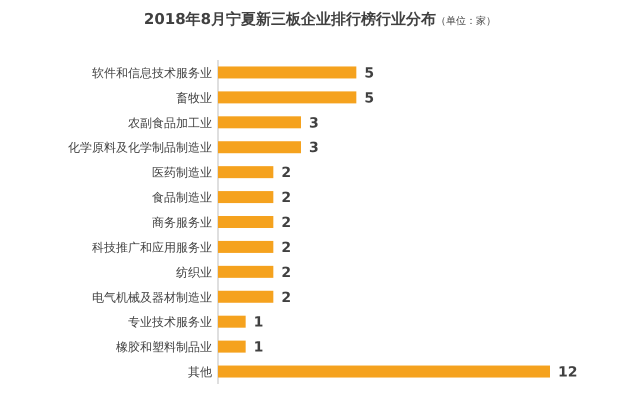  Describe the element at coordinates (152, 297) in the screenshot. I see `y-tick-label: 电气机械及器材制造业` at that location.